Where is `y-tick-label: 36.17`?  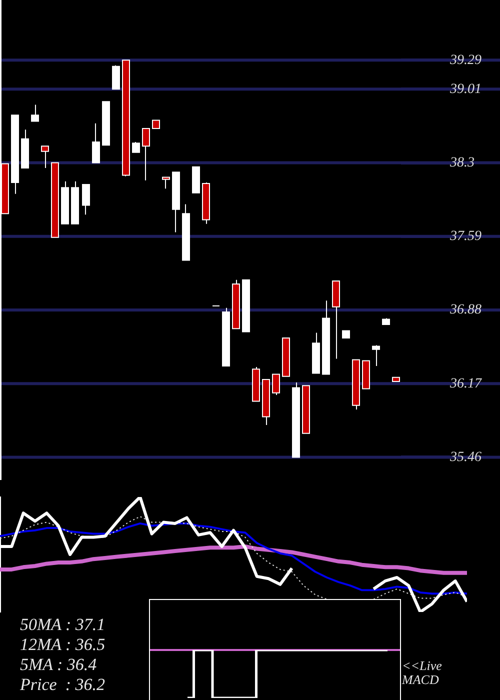
y-tick-label: 36.17 is located at coordinates (465, 384).